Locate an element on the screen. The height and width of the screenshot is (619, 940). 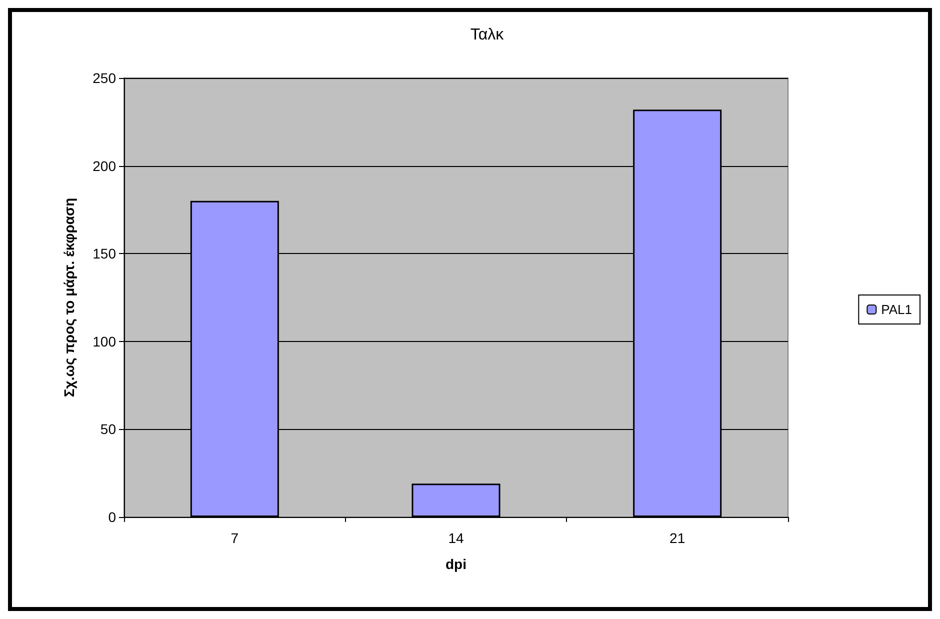
y-tick-label: 250 is located at coordinates (104, 78).